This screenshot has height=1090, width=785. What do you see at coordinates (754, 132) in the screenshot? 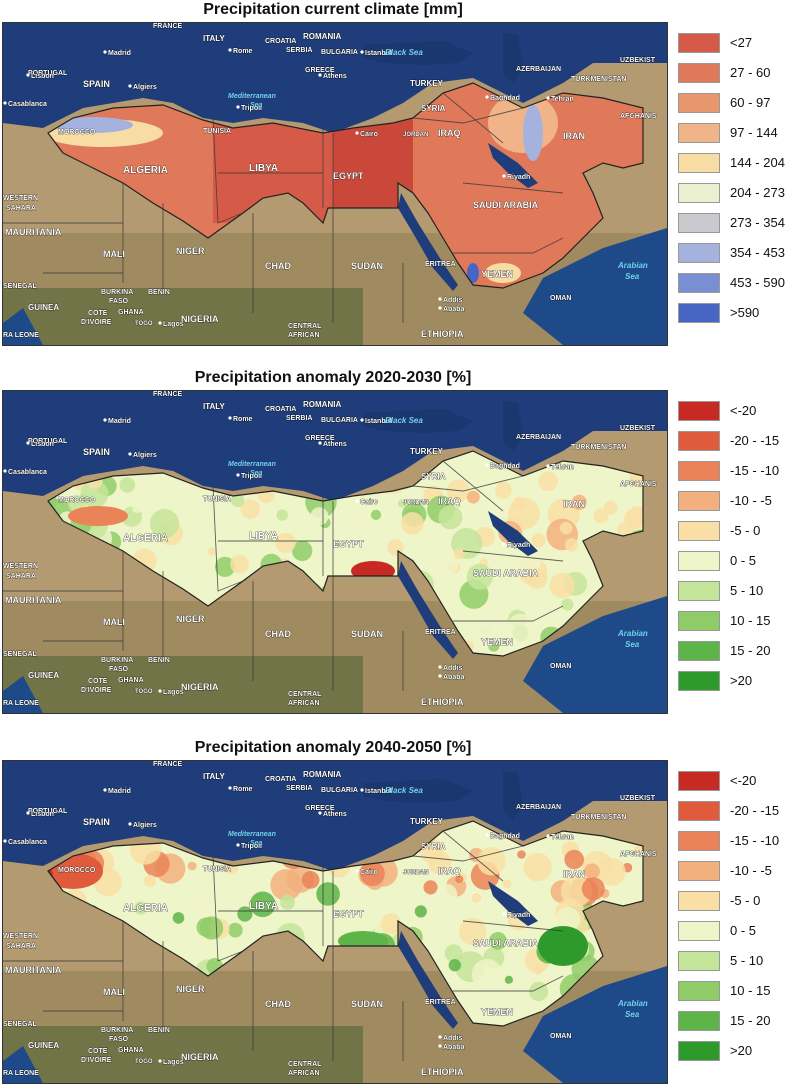
I see `legend-label: 97 - 144` at bounding box center [754, 132].